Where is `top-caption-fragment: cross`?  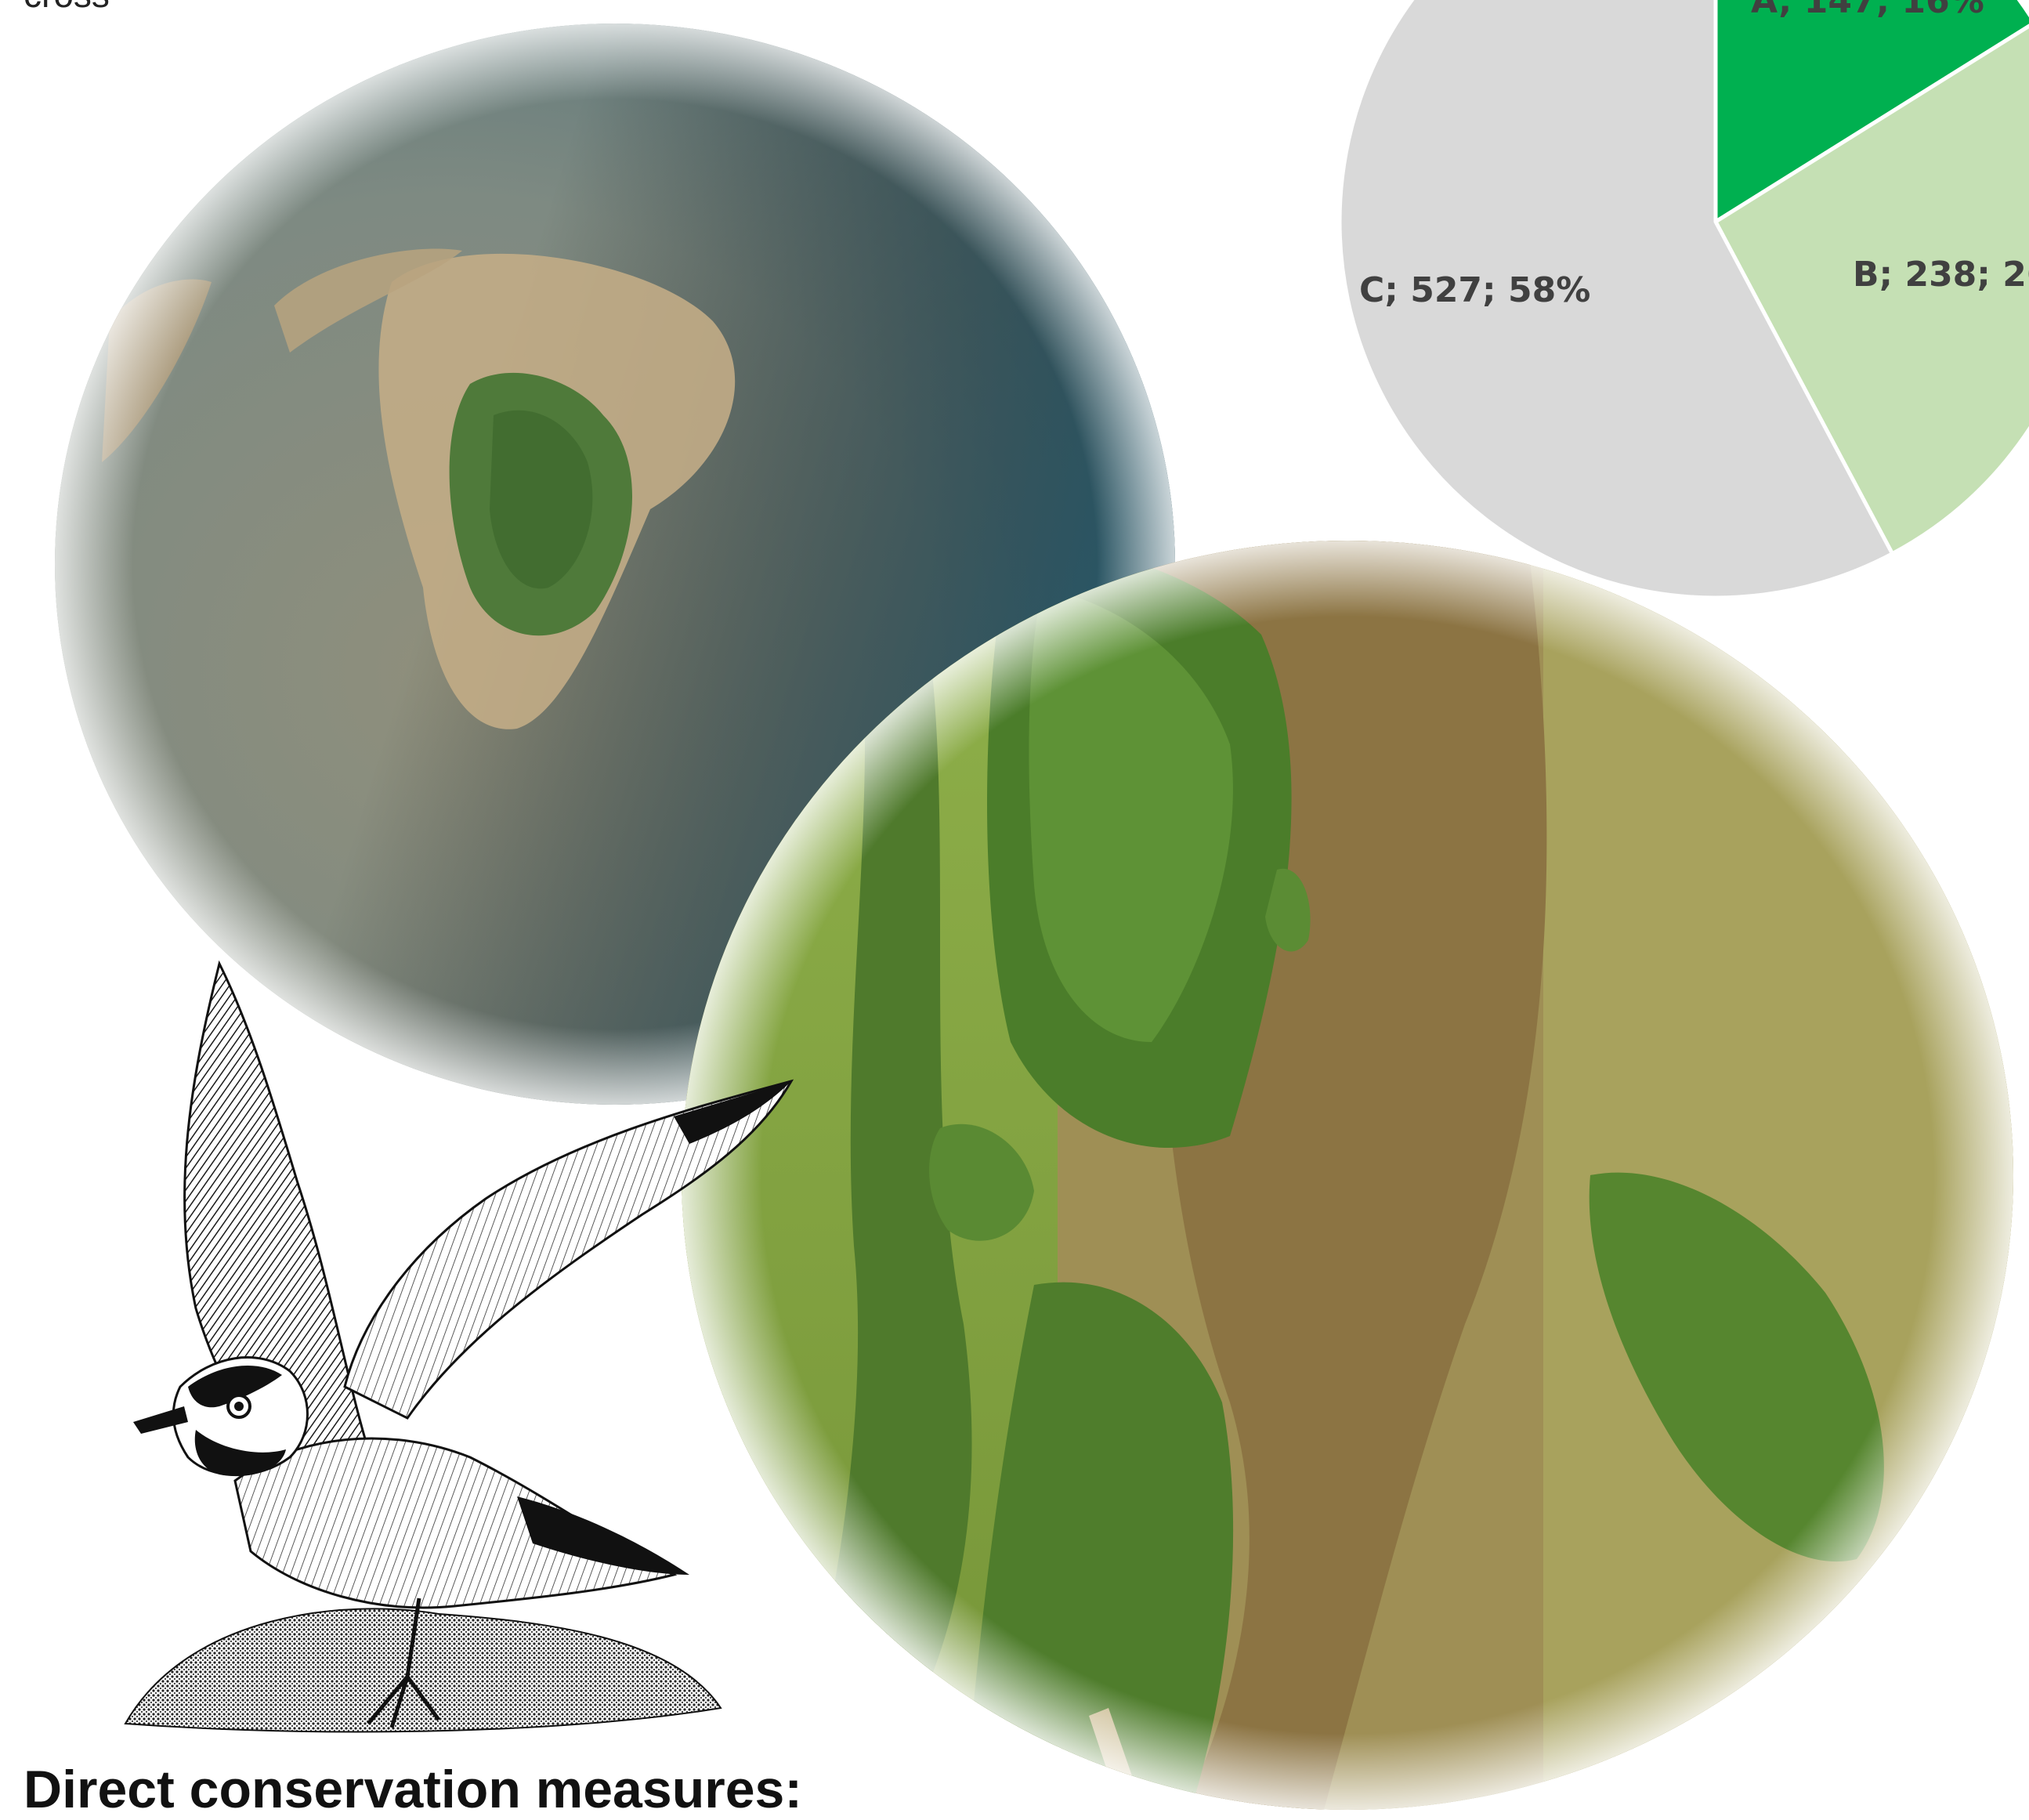
top-caption-fragment: cross is located at coordinates (67, 8).